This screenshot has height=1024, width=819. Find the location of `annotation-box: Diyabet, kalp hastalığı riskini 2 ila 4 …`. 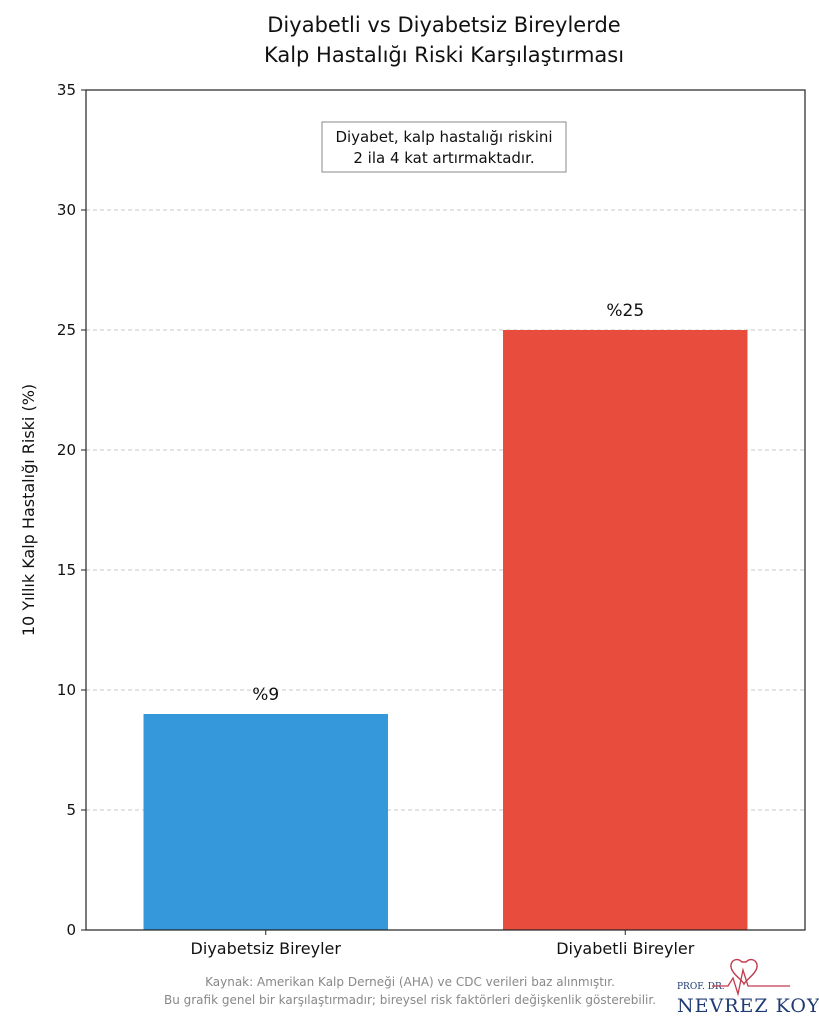

annotation-box: Diyabet, kalp hastalığı riskini 2 ila 4 … is located at coordinates (444, 147).